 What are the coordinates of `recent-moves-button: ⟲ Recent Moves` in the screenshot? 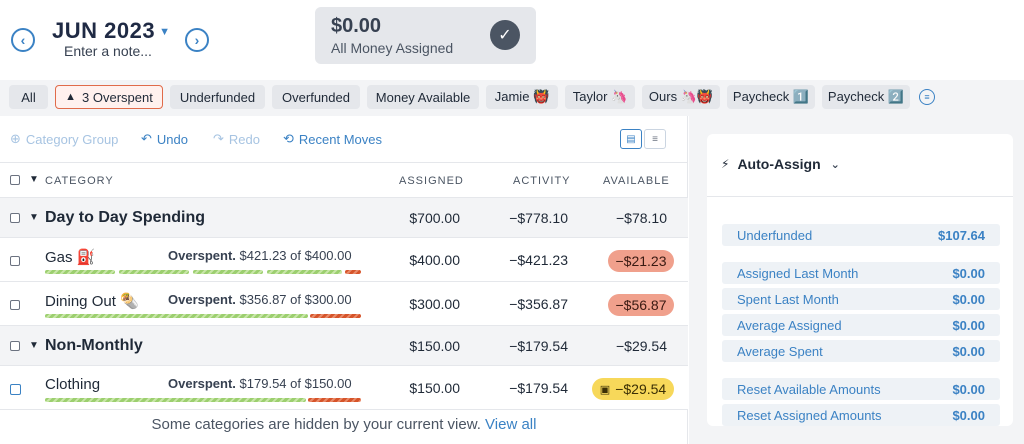 It's located at (332, 139).